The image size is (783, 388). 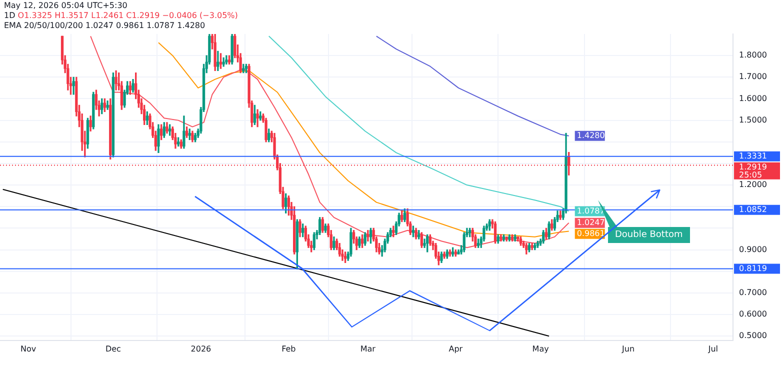 What do you see at coordinates (289, 349) in the screenshot?
I see `x-tick-label: Feb` at bounding box center [289, 349].